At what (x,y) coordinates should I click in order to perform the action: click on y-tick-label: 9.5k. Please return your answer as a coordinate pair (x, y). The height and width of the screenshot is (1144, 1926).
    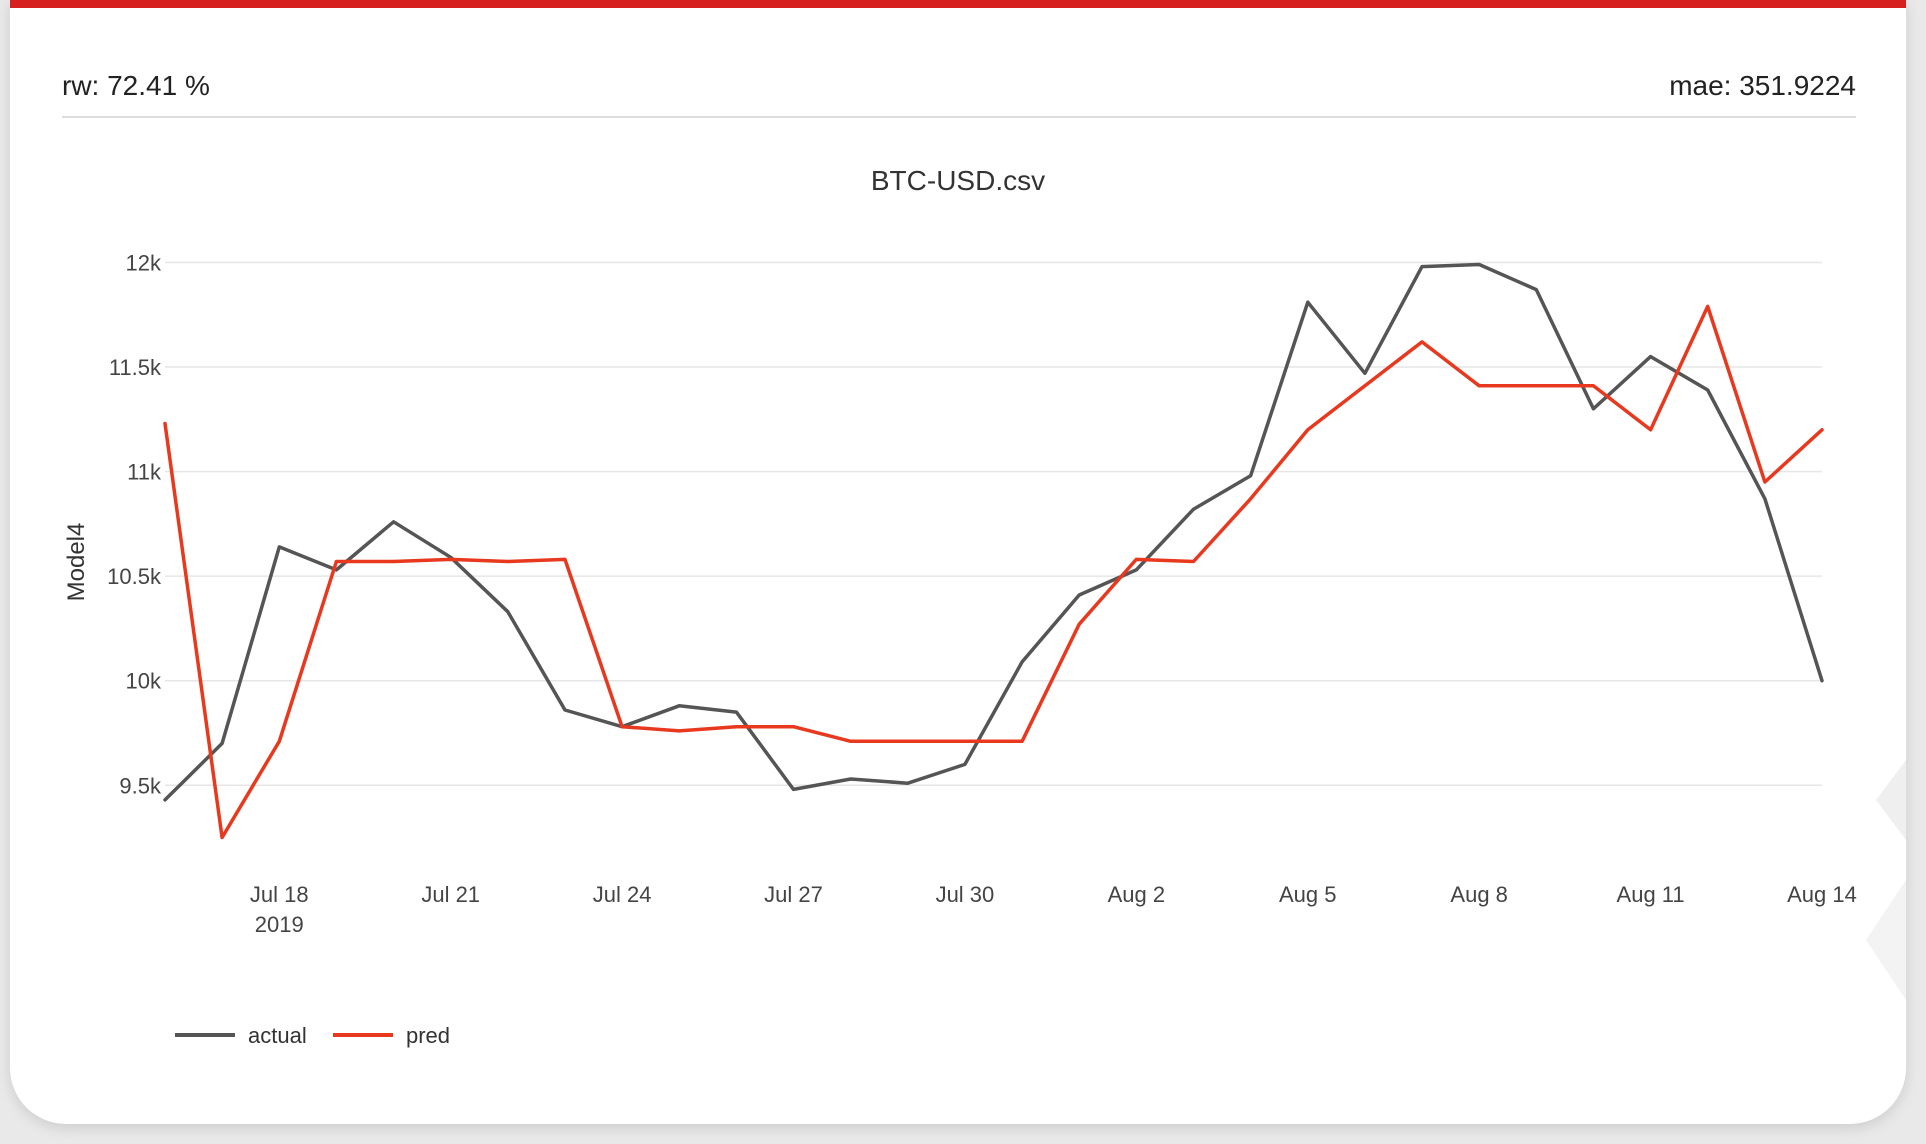
    Looking at the image, I should click on (140, 785).